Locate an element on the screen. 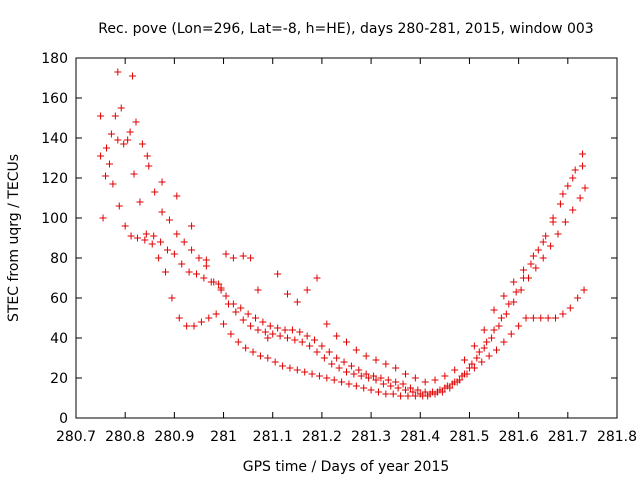 The width and height of the screenshot is (640, 480). y-tick-label: 60 is located at coordinates (59, 299).